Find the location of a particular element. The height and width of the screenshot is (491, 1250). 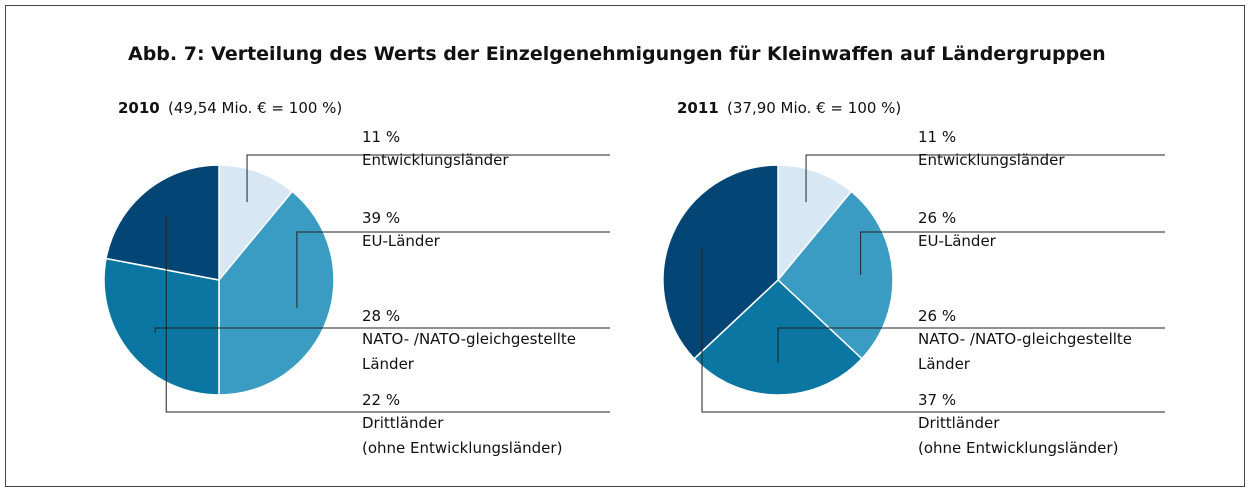

chart-year: 2010 is located at coordinates (139, 108).